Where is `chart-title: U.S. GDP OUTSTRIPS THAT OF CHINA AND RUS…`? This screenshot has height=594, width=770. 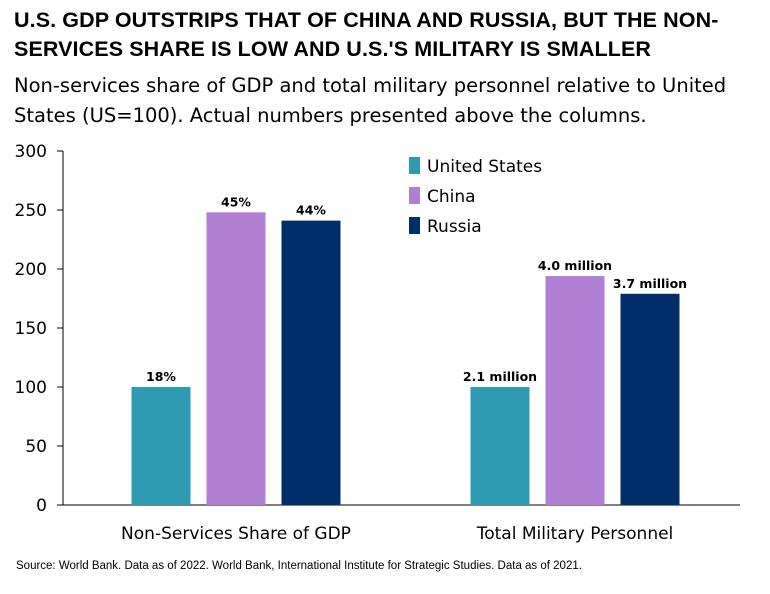
chart-title: U.S. GDP OUTSTRIPS THAT OF CHINA AND RUS… is located at coordinates (366, 34).